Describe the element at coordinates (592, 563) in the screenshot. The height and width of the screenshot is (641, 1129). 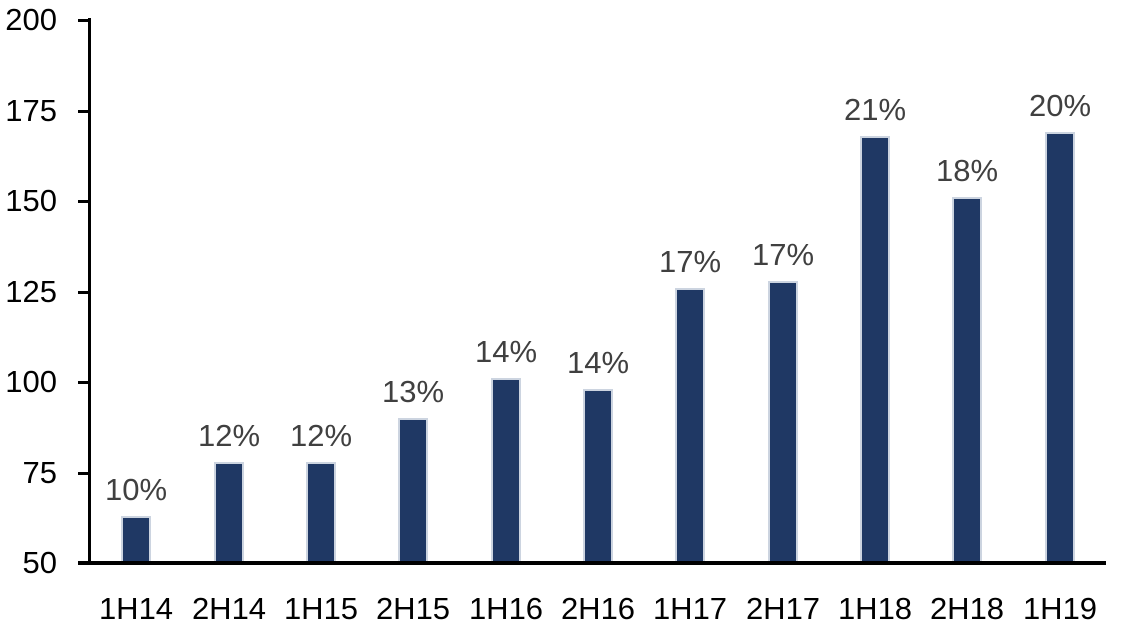
I see `x-axis-line` at that location.